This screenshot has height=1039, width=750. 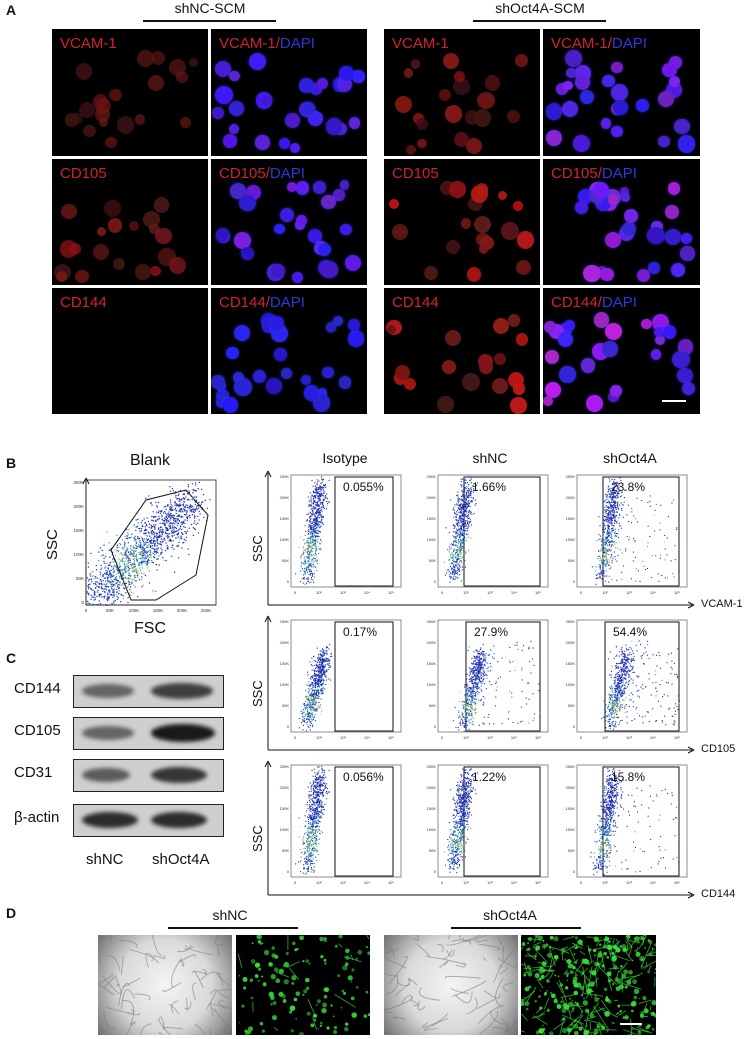 What do you see at coordinates (297, 43) in the screenshot?
I see `dapi-label: DAPI` at bounding box center [297, 43].